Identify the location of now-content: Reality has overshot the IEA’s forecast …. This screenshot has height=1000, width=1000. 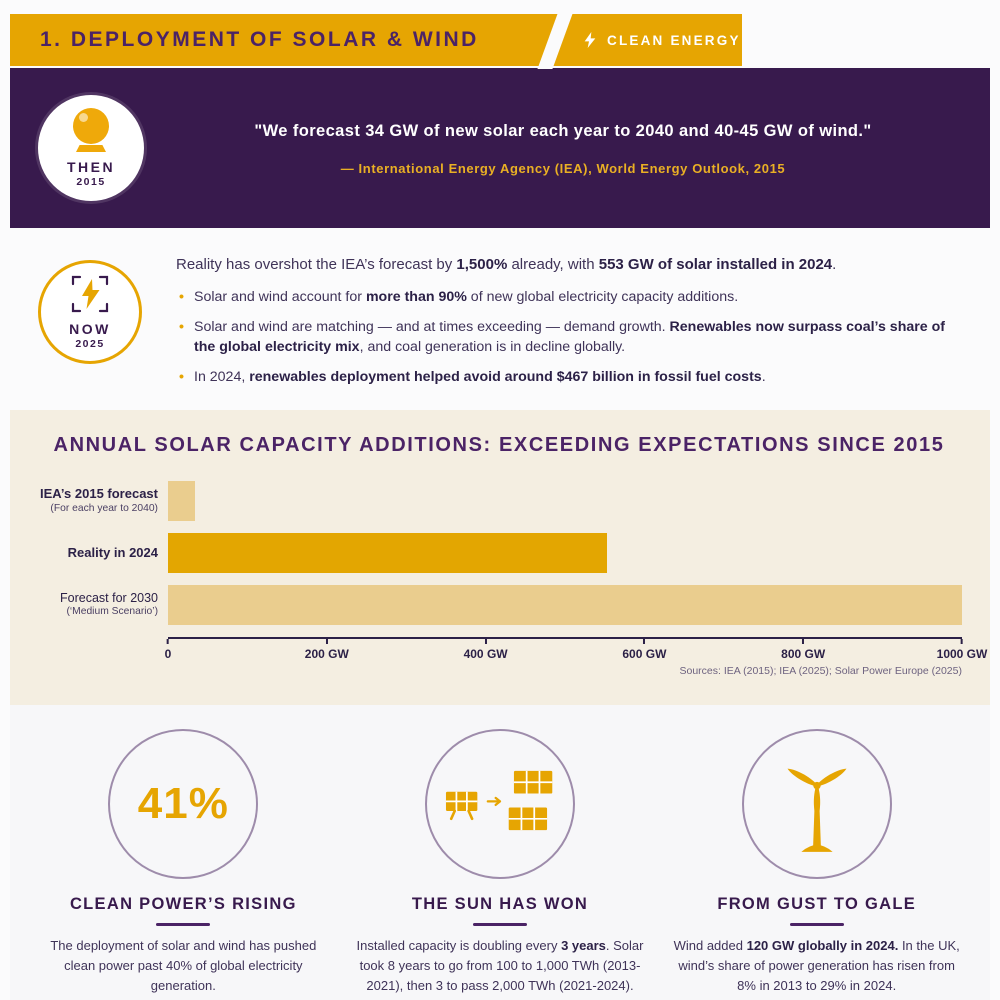
(568, 322).